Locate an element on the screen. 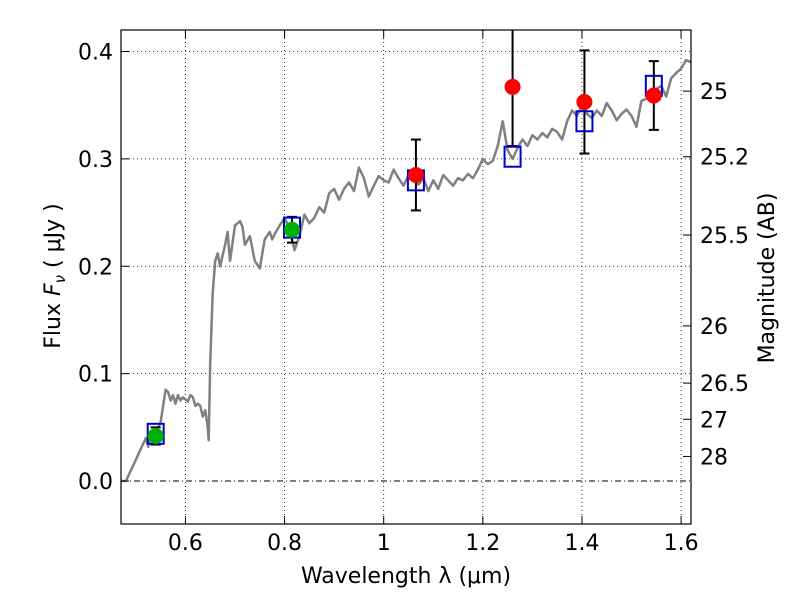 This screenshot has width=800, height=600. magnitude-tick-label: 27 is located at coordinates (714, 420).